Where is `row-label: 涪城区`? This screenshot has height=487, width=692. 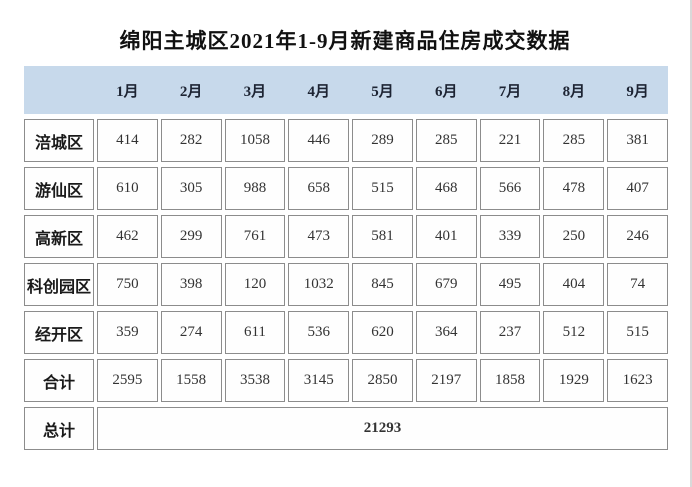
row-label: 涪城区 is located at coordinates (59, 140).